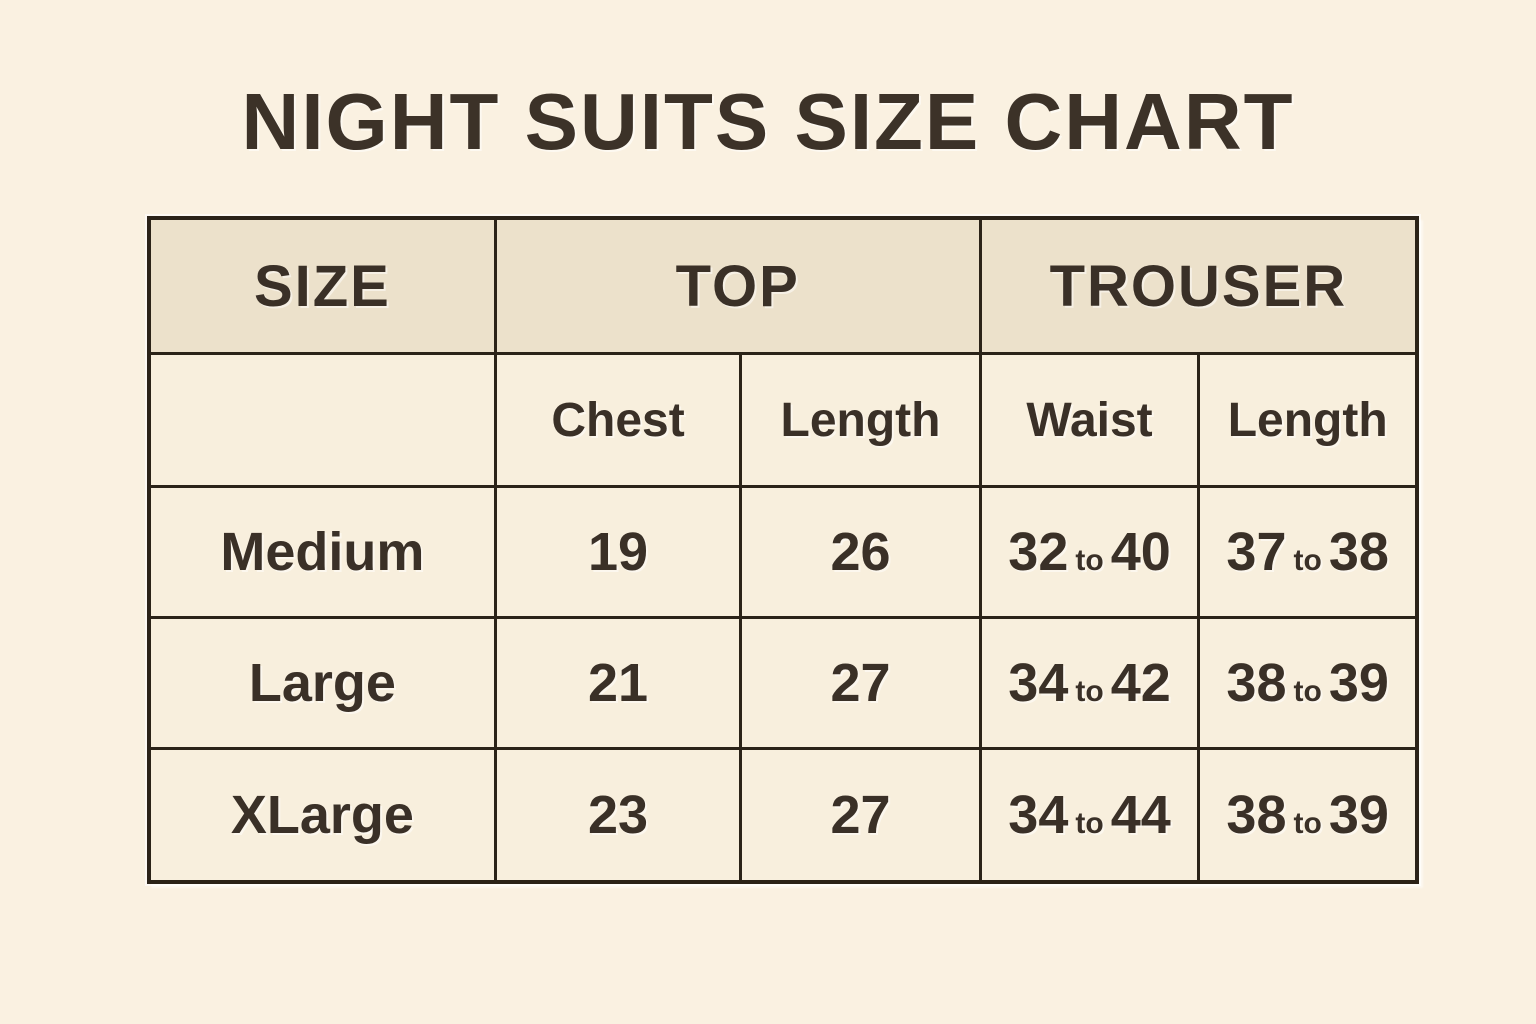 The image size is (1536, 1024). What do you see at coordinates (768, 121) in the screenshot?
I see `page-title: NIGHT SUITS SIZE CHART` at bounding box center [768, 121].